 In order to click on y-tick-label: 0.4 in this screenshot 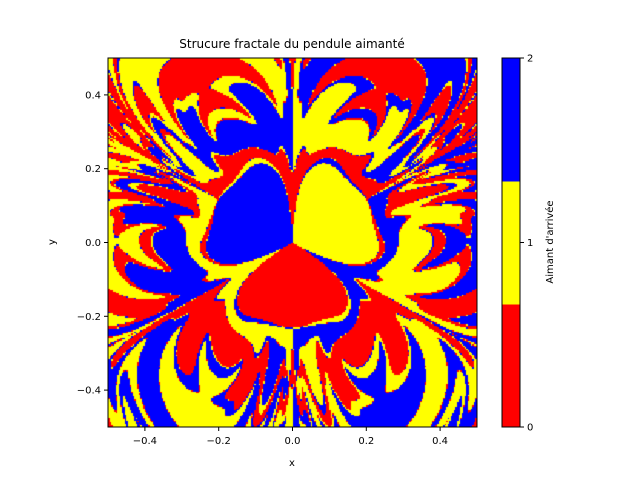, I will do `click(93, 95)`.